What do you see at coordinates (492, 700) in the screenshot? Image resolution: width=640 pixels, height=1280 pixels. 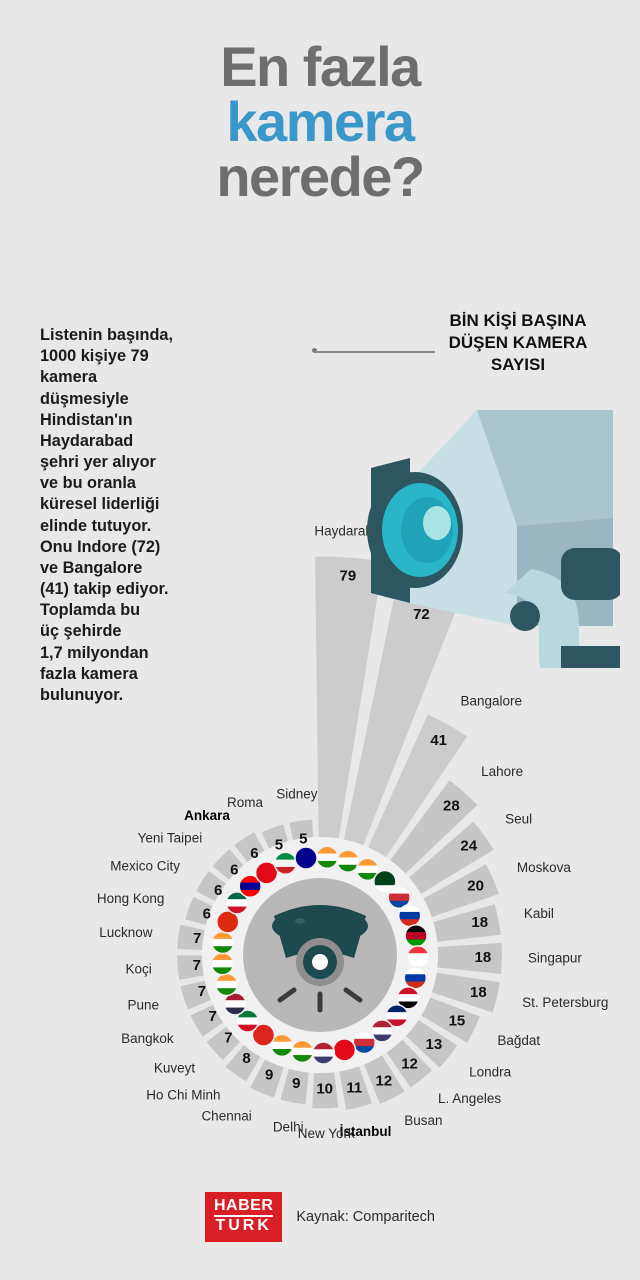 I see `bar-city-label: Bangalore` at bounding box center [492, 700].